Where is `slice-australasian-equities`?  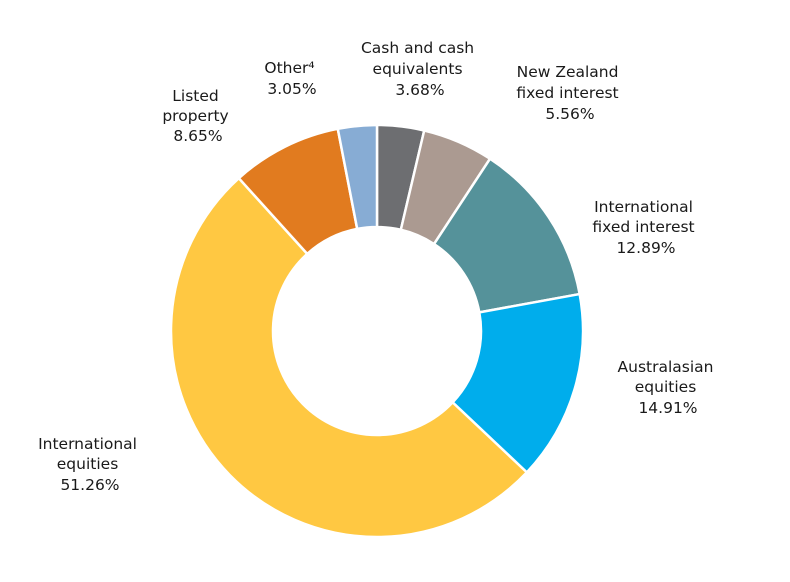
slice-australasian-equities is located at coordinates (517, 383).